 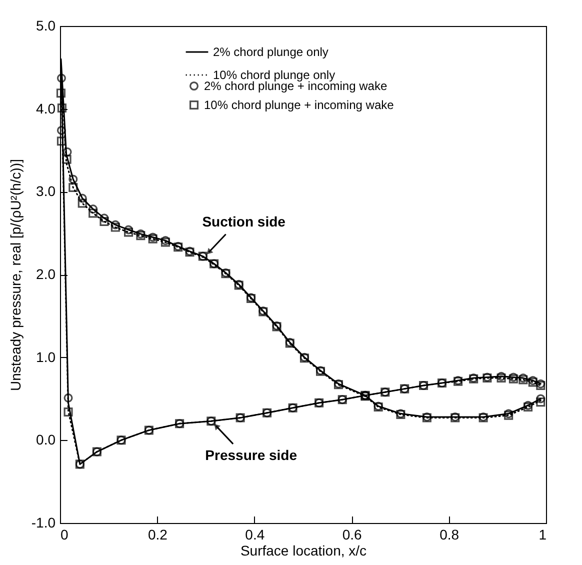 I want to click on legend-label: 10% chord plunge only, so click(x=274, y=75).